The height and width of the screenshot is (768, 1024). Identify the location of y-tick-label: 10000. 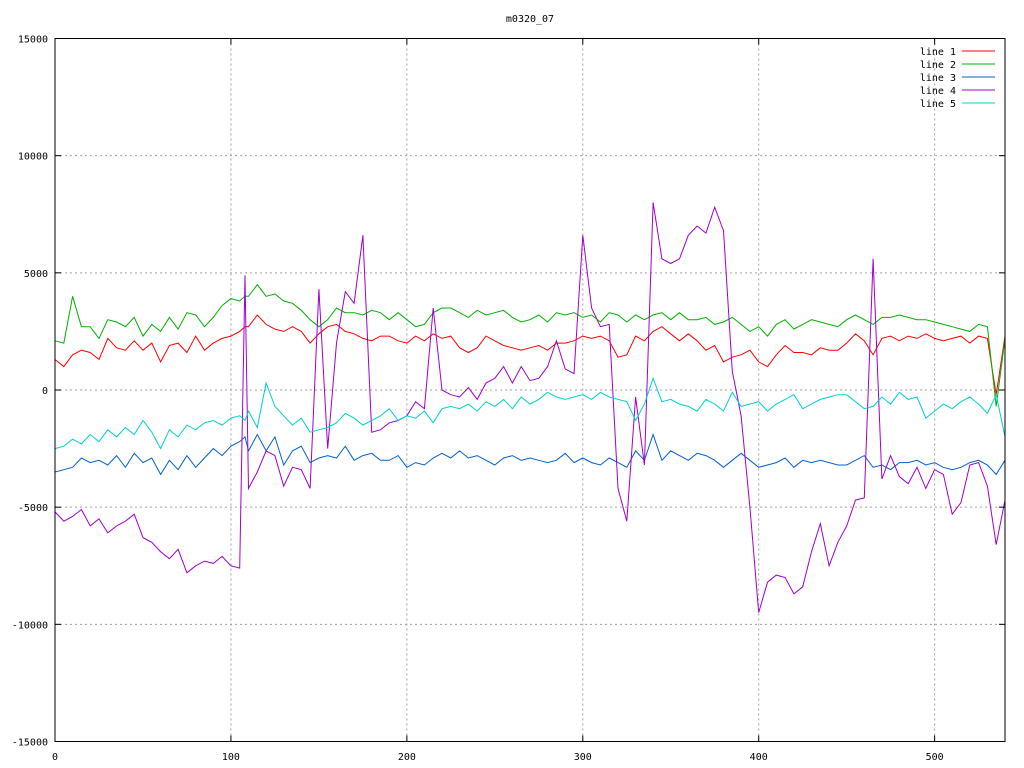
(33, 157).